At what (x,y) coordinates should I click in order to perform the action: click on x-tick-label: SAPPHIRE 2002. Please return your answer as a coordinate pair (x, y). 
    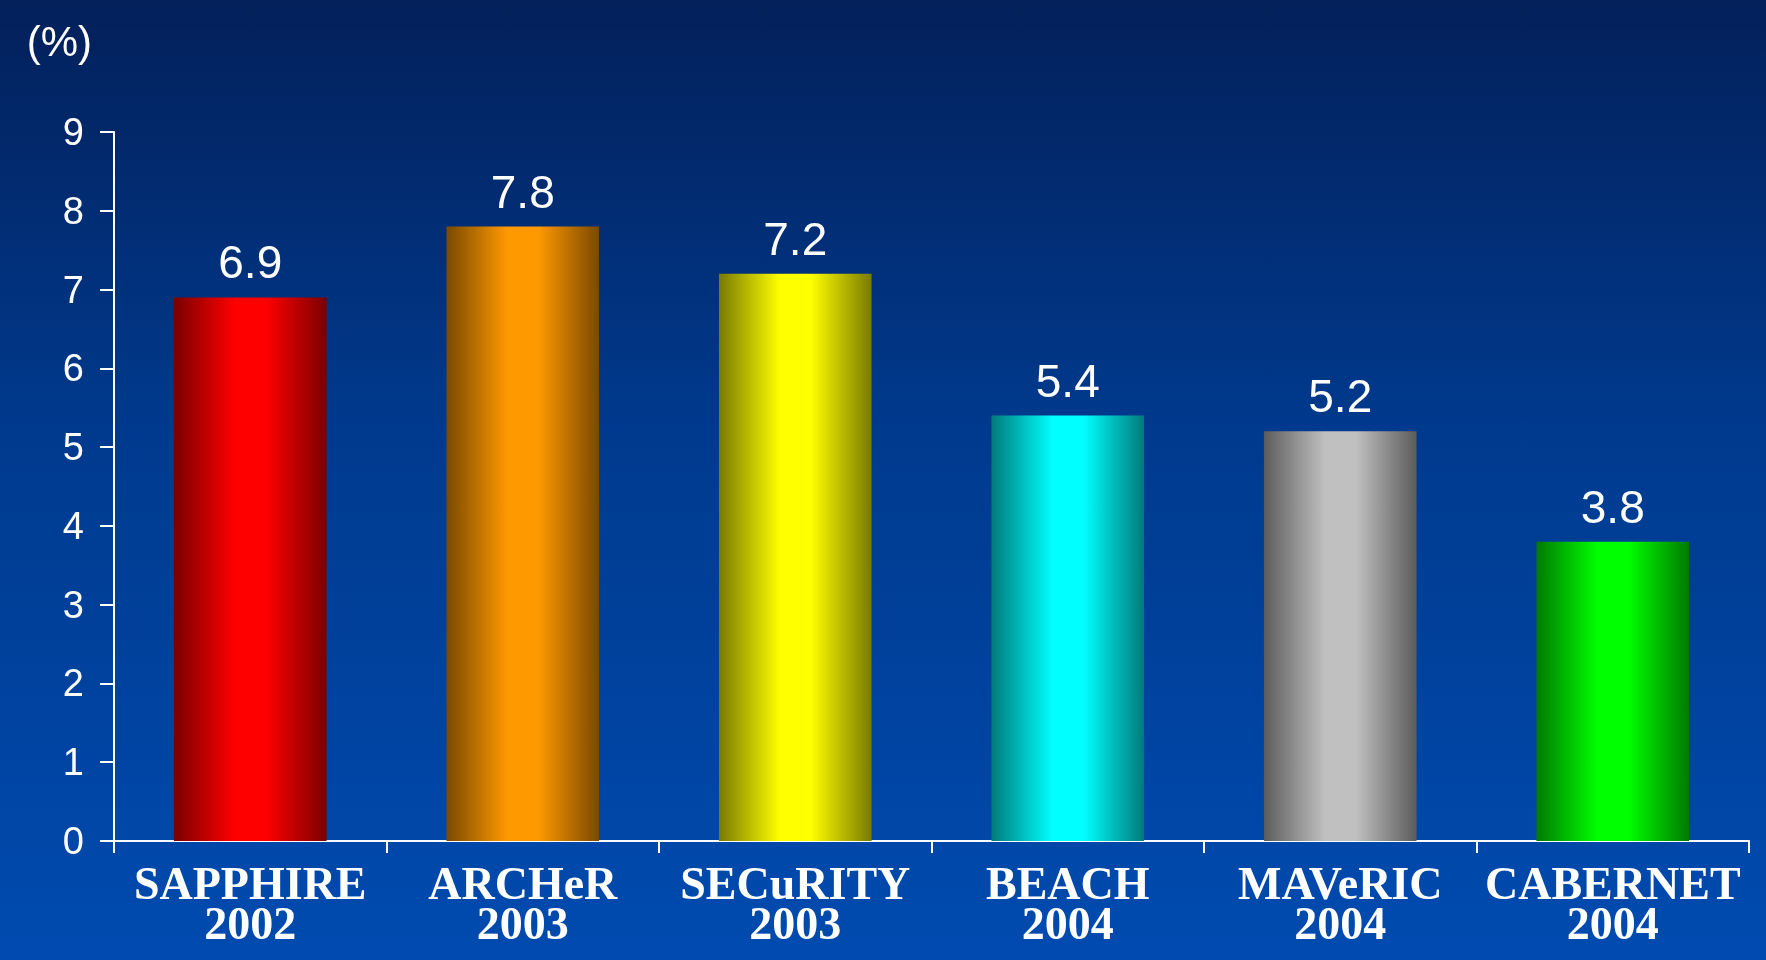
    Looking at the image, I should click on (250, 903).